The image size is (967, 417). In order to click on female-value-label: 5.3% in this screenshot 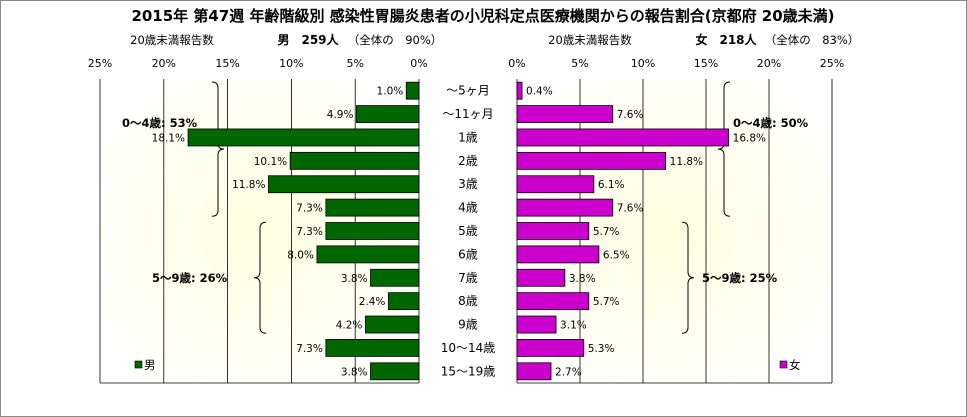, I will do `click(601, 349)`.